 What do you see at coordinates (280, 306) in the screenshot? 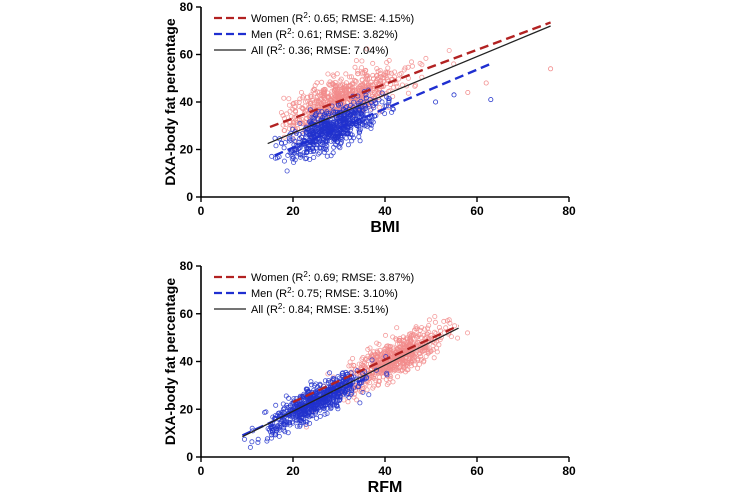
I see `legend-label-superscript: 2` at bounding box center [280, 306].